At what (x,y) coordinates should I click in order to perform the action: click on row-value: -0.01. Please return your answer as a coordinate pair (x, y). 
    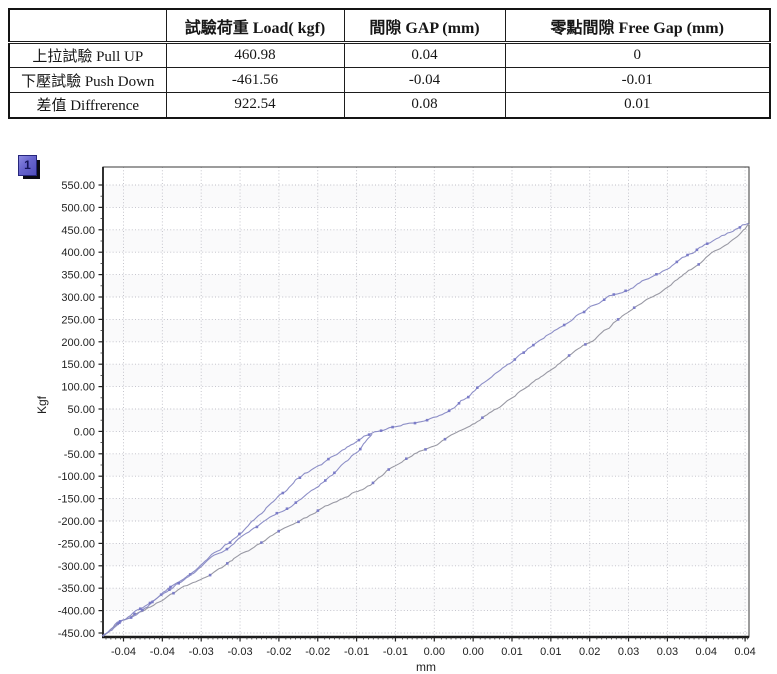
    Looking at the image, I should click on (637, 80).